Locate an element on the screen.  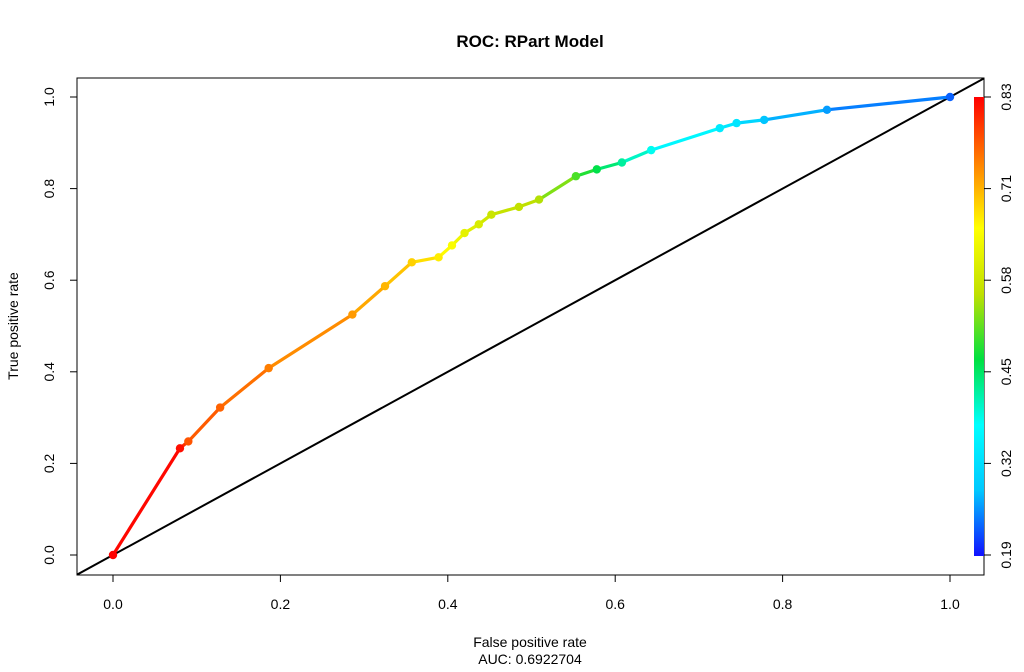
colorbar-tick-label: 0.45 is located at coordinates (1006, 371).